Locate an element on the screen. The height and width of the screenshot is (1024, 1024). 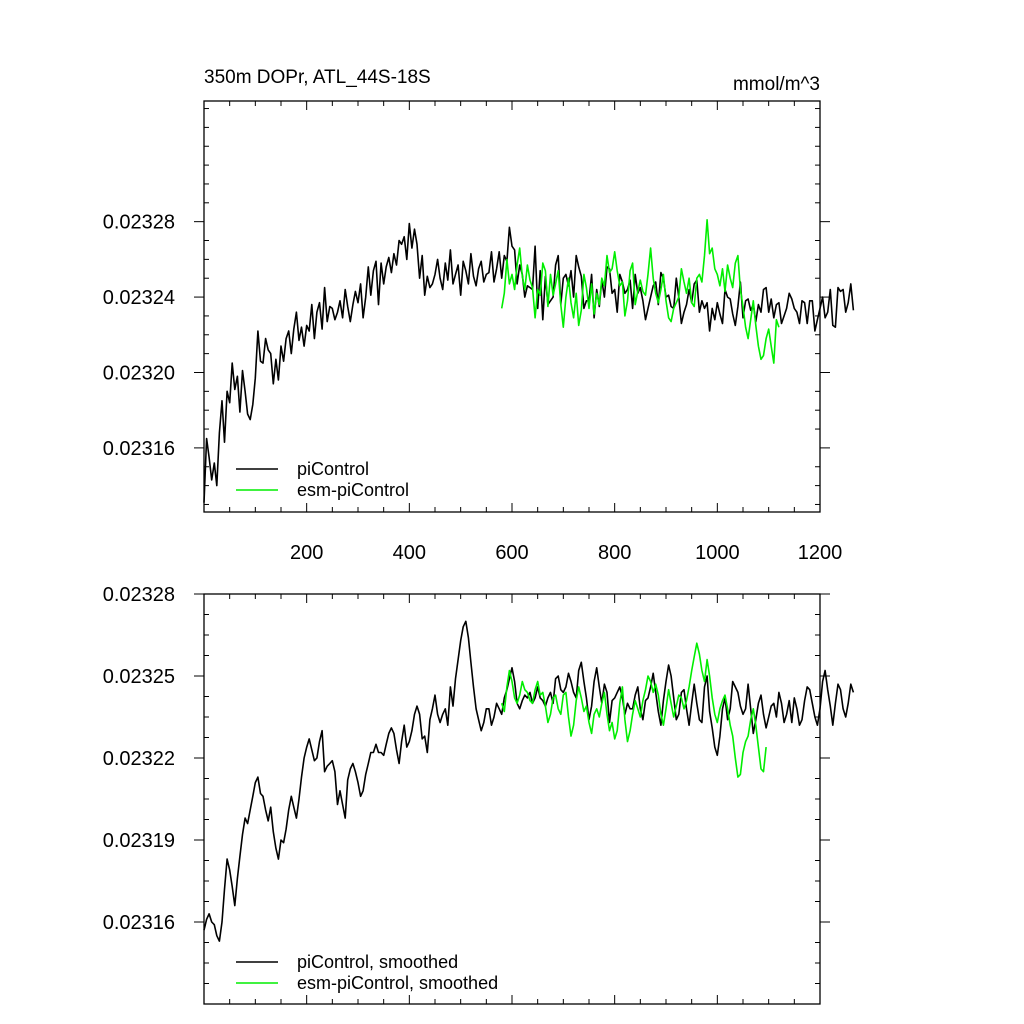
y-tick-label: 0.02319 is located at coordinates (139, 841).